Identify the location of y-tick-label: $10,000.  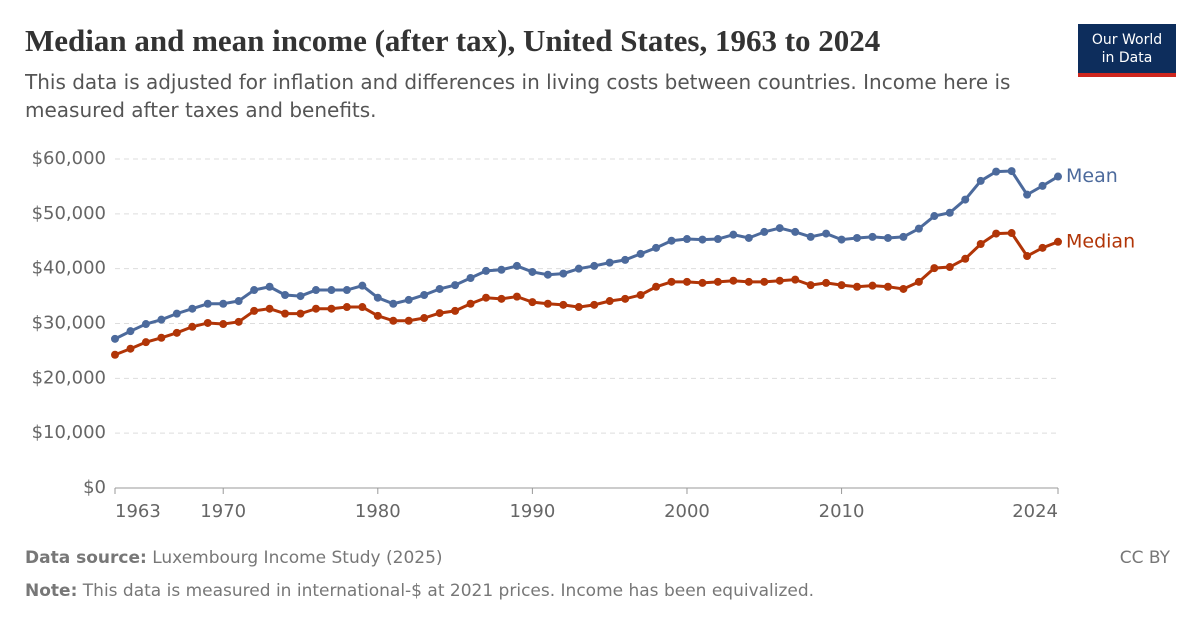
(69, 432).